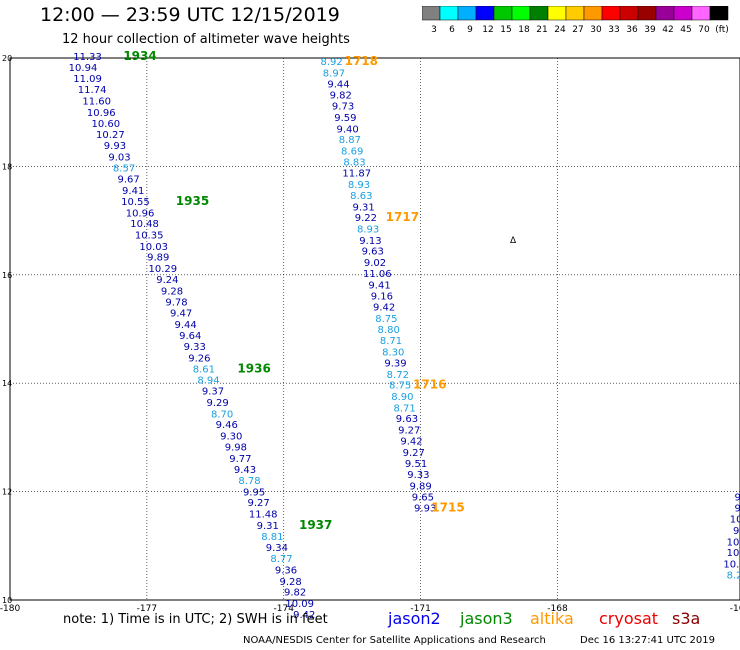 Image resolution: width=740 pixels, height=650 pixels. Describe the element at coordinates (487, 30) in the screenshot. I see `legend-label: 12` at that location.